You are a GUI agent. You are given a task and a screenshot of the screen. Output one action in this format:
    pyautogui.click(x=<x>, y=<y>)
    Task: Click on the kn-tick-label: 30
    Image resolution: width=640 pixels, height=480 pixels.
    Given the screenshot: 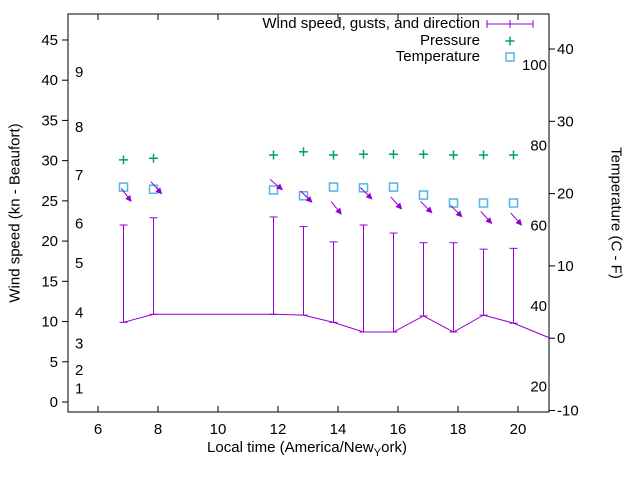 What is the action you would take?
    pyautogui.click(x=49, y=161)
    